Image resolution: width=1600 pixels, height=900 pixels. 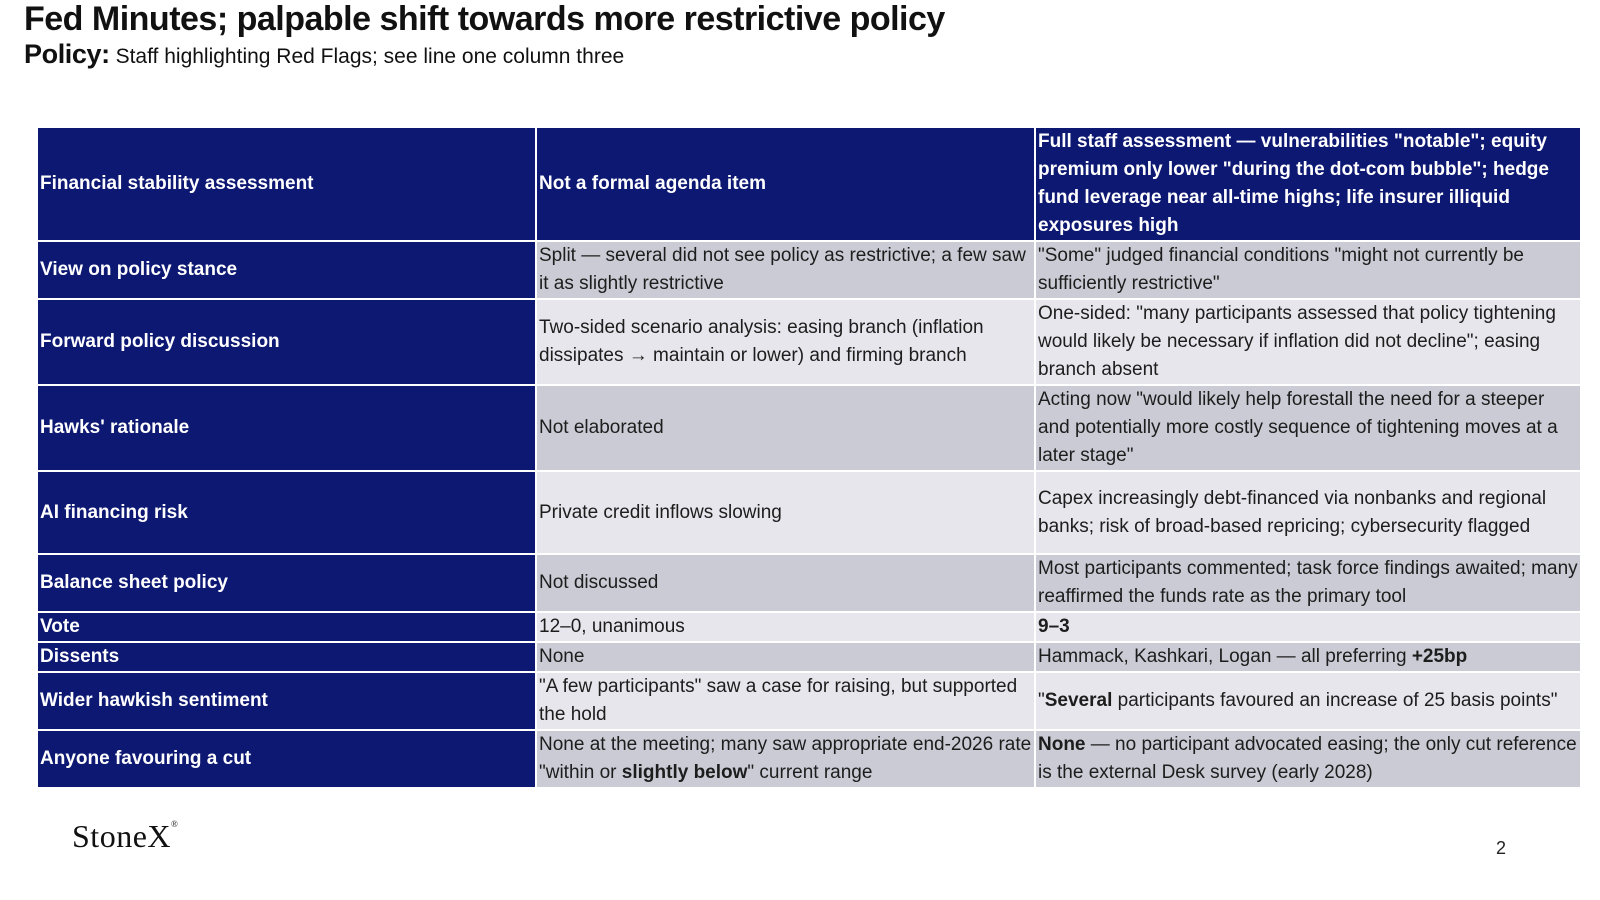 What do you see at coordinates (286, 583) in the screenshot?
I see `row-label: Balance sheet policy` at bounding box center [286, 583].